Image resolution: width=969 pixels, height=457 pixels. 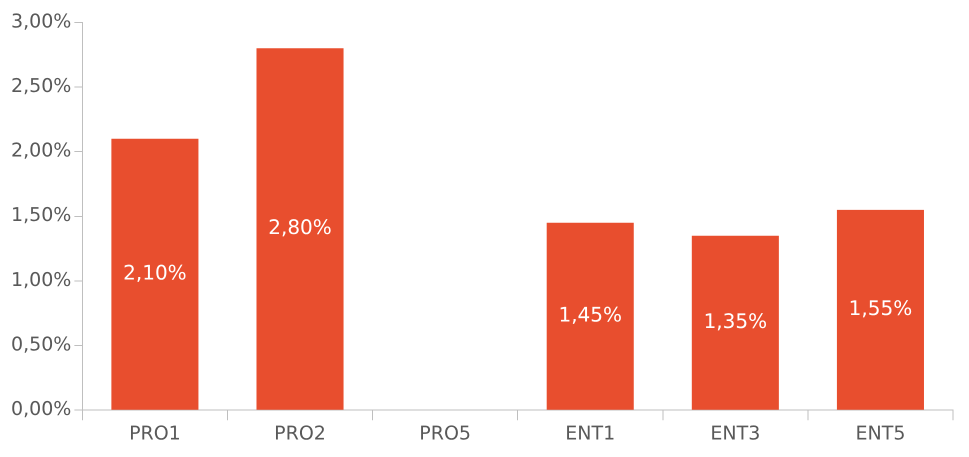 What do you see at coordinates (41, 215) in the screenshot?
I see `y-tick-label: 1,50%` at bounding box center [41, 215].